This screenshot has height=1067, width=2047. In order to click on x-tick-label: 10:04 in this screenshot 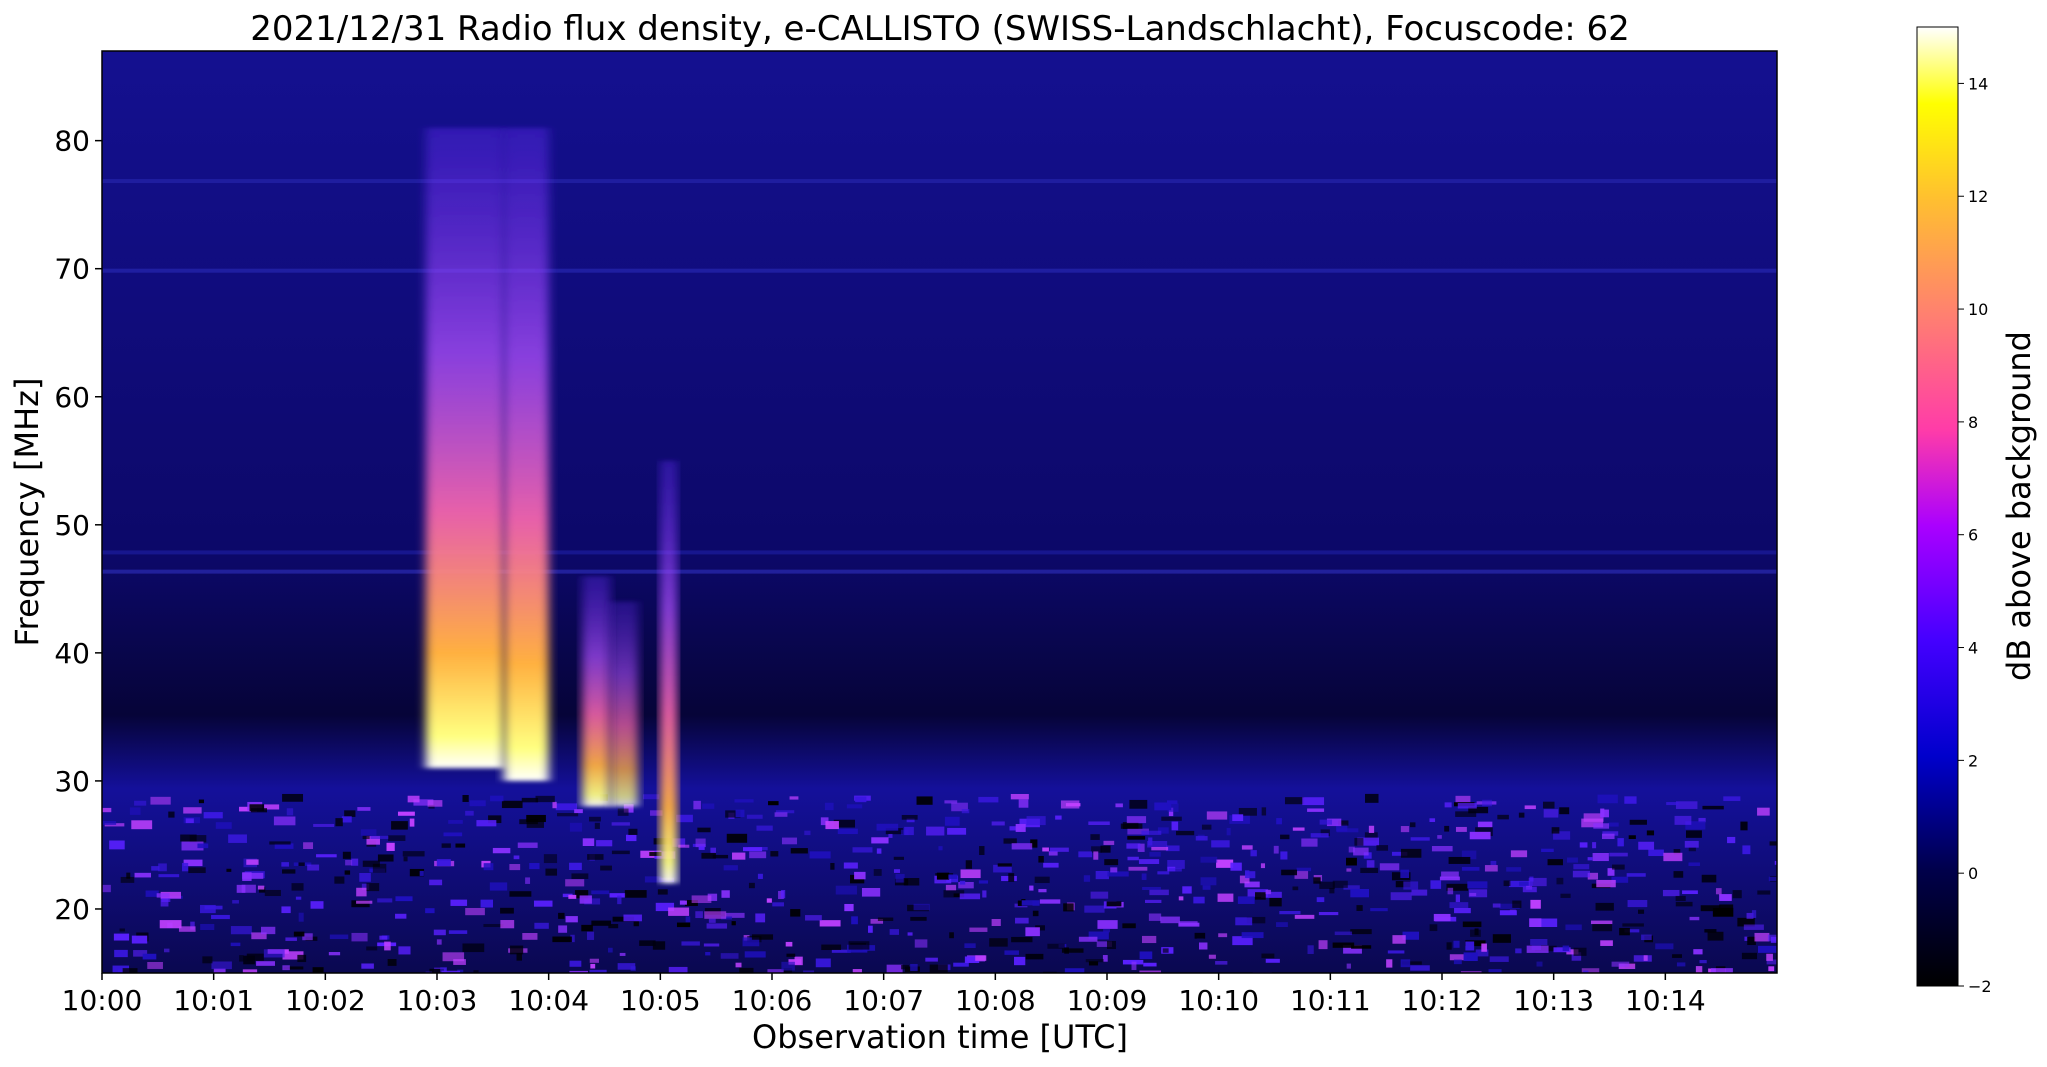, I will do `click(548, 1000)`.